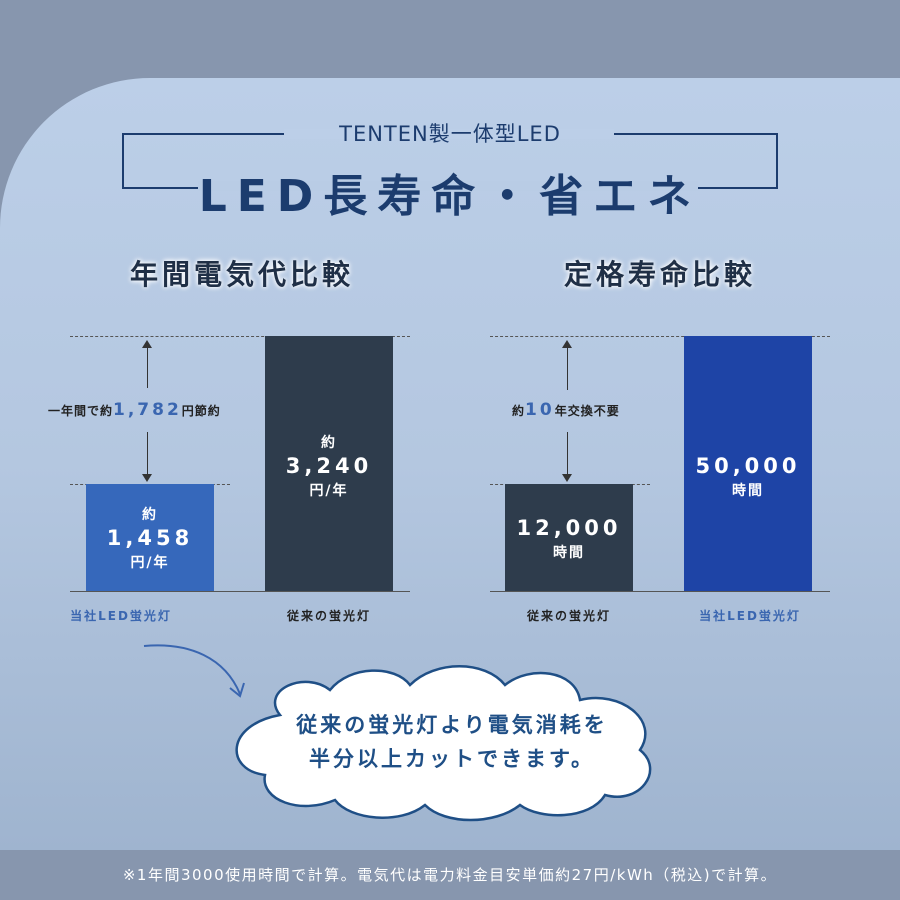  I want to click on left-baseline, so click(240, 591).